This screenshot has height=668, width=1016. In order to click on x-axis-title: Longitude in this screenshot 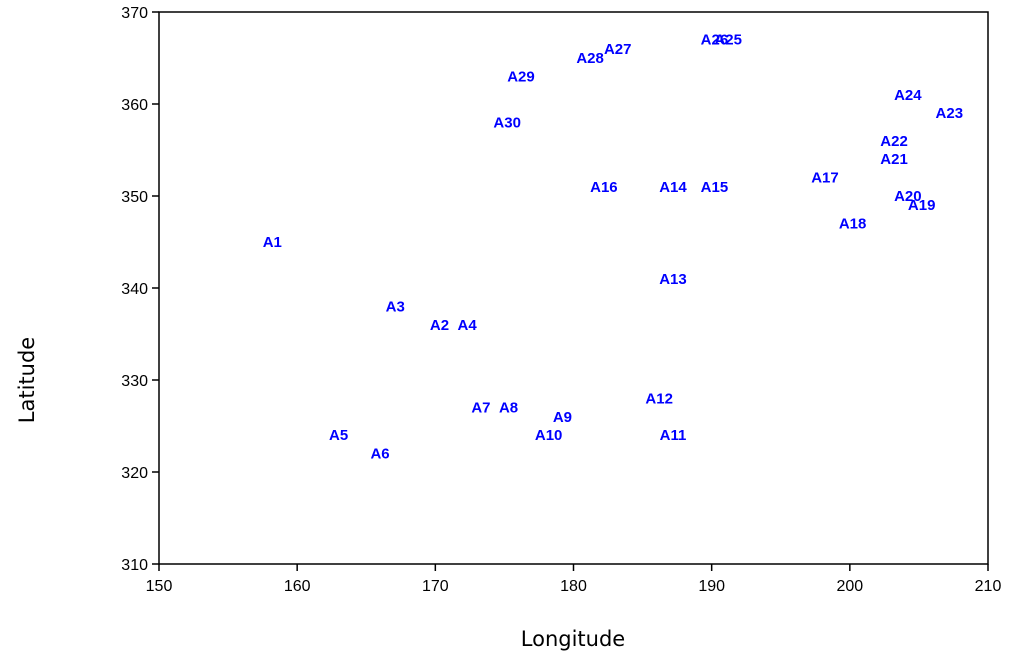, I will do `click(573, 639)`.